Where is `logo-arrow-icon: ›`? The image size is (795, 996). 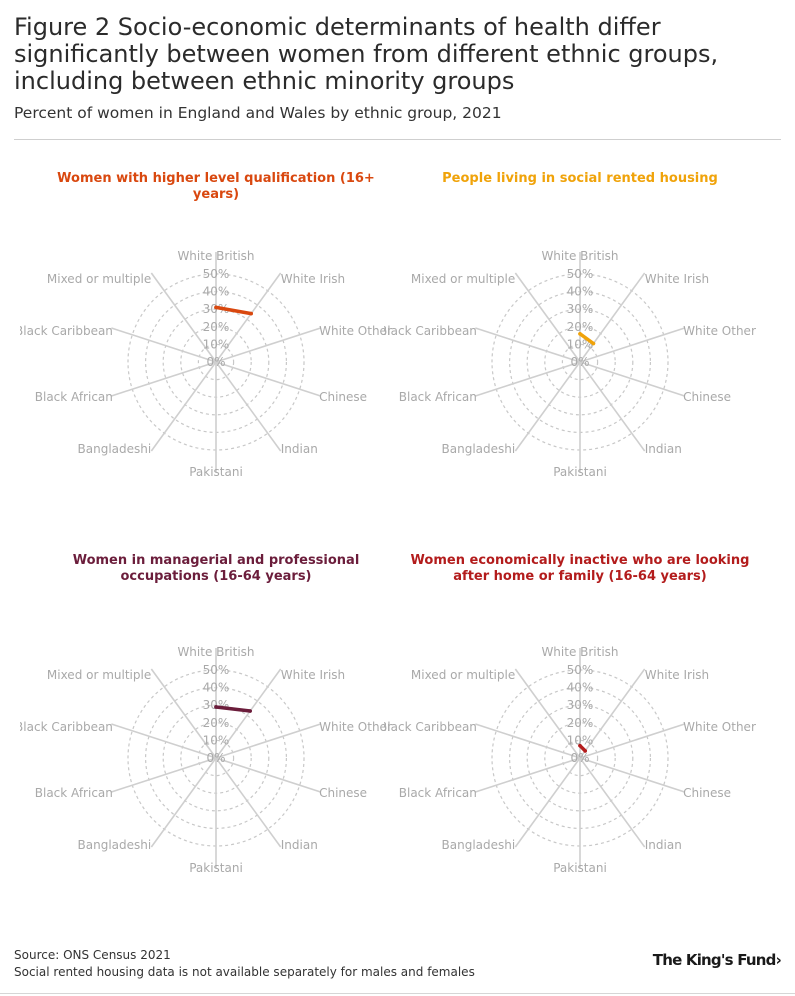 logo-arrow-icon: › is located at coordinates (778, 960).